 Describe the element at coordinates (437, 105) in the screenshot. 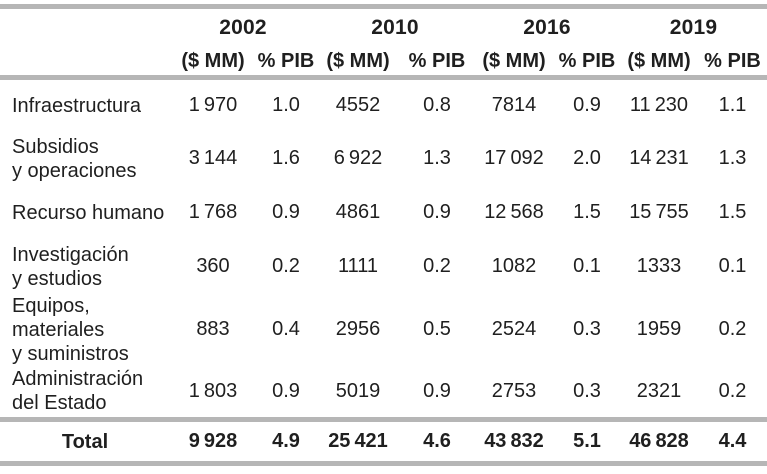

I see `cell-value: 0.8` at that location.